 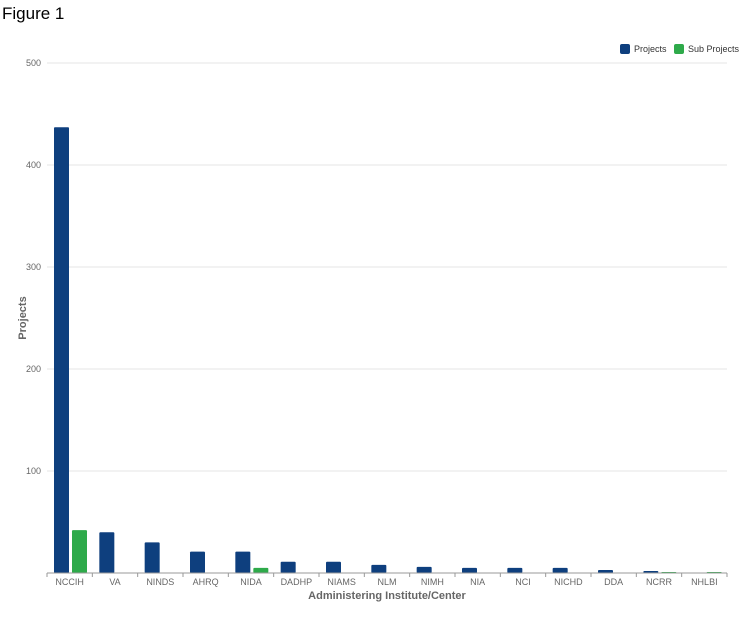 I want to click on figure-label: Figure 1, so click(x=33, y=13).